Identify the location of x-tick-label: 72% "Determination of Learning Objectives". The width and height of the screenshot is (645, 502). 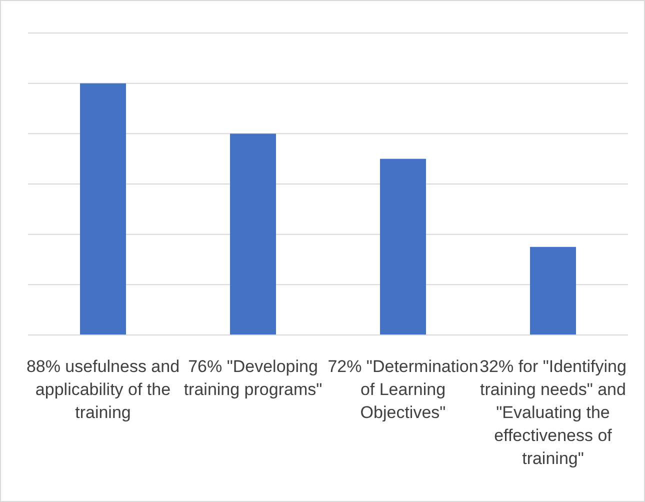
(403, 389).